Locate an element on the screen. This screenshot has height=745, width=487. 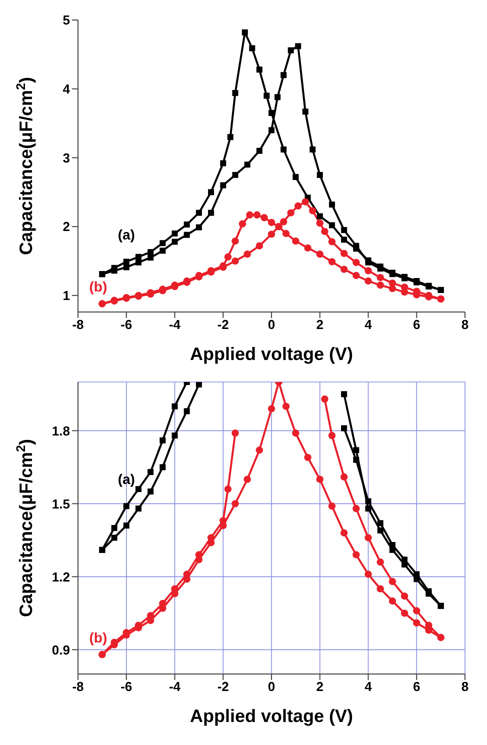
y-tick-label: 0.9 is located at coordinates (61, 650).